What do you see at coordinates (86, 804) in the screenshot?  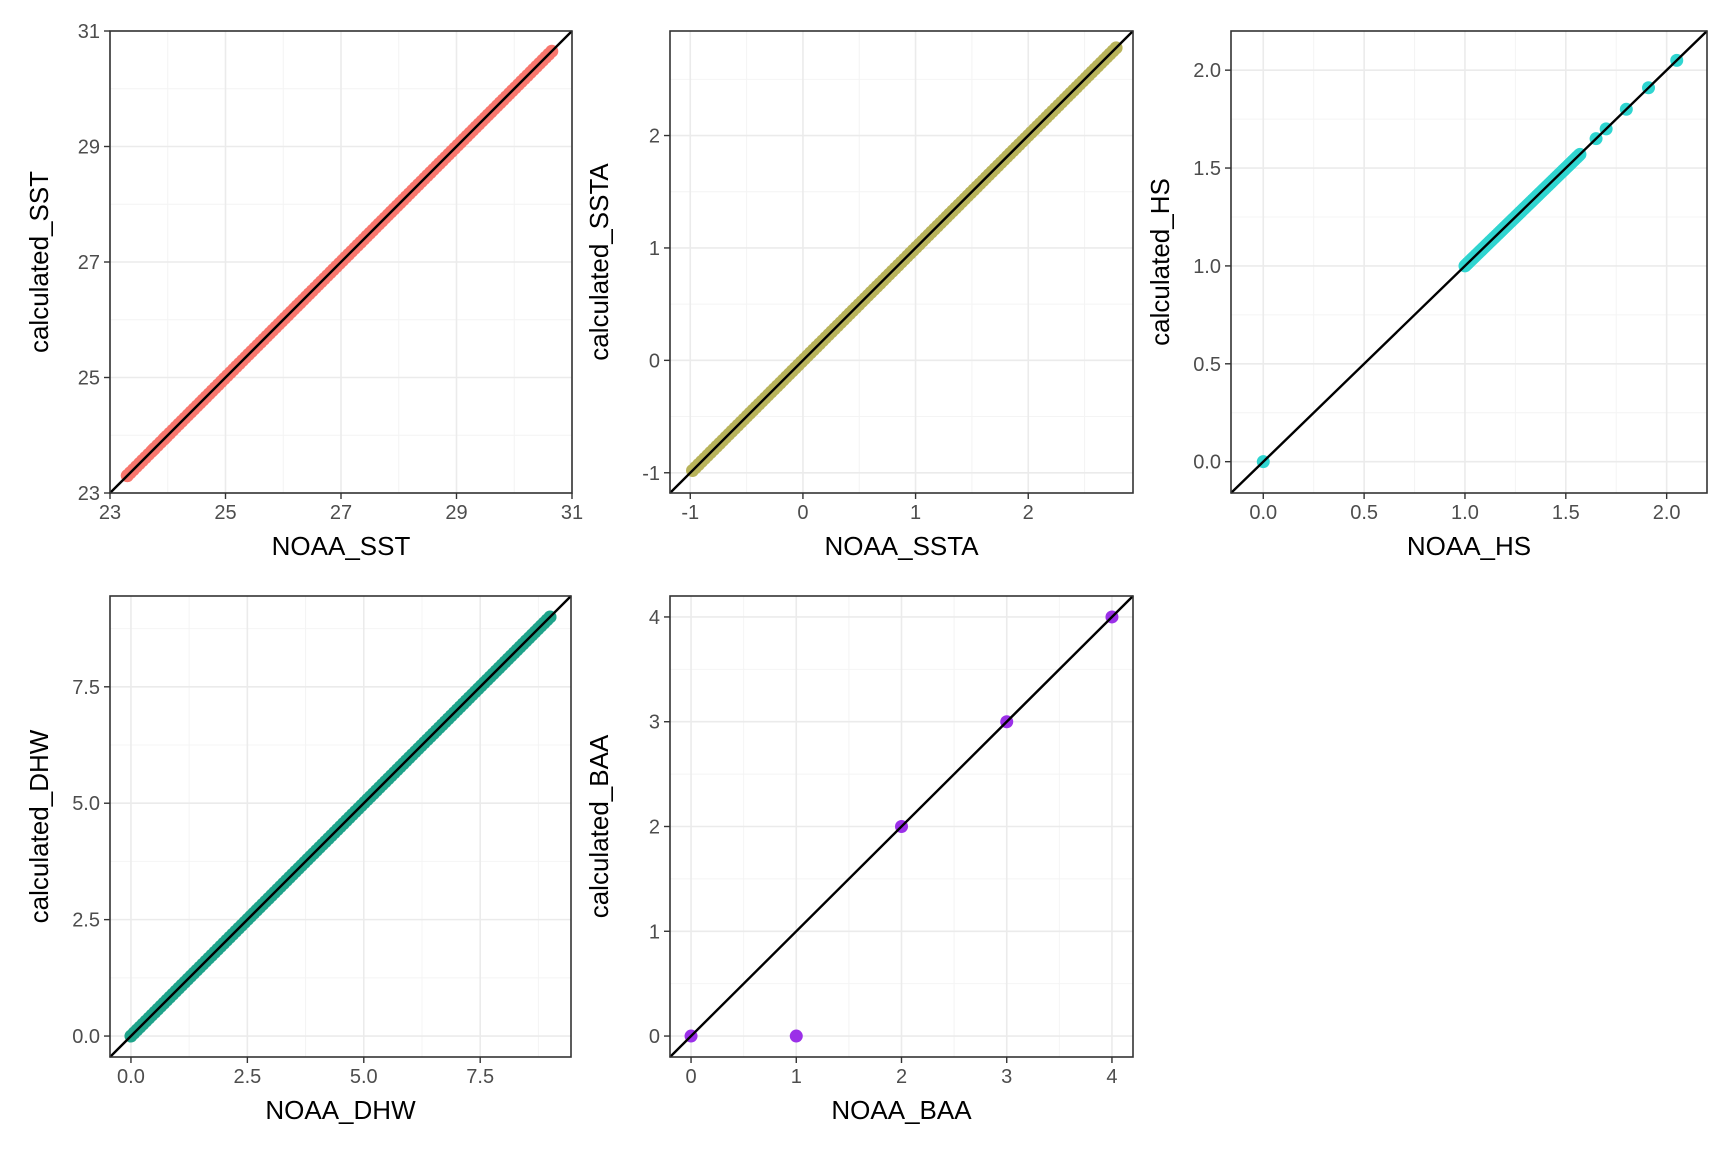 I see `y-tick-label: 5.0` at bounding box center [86, 804].